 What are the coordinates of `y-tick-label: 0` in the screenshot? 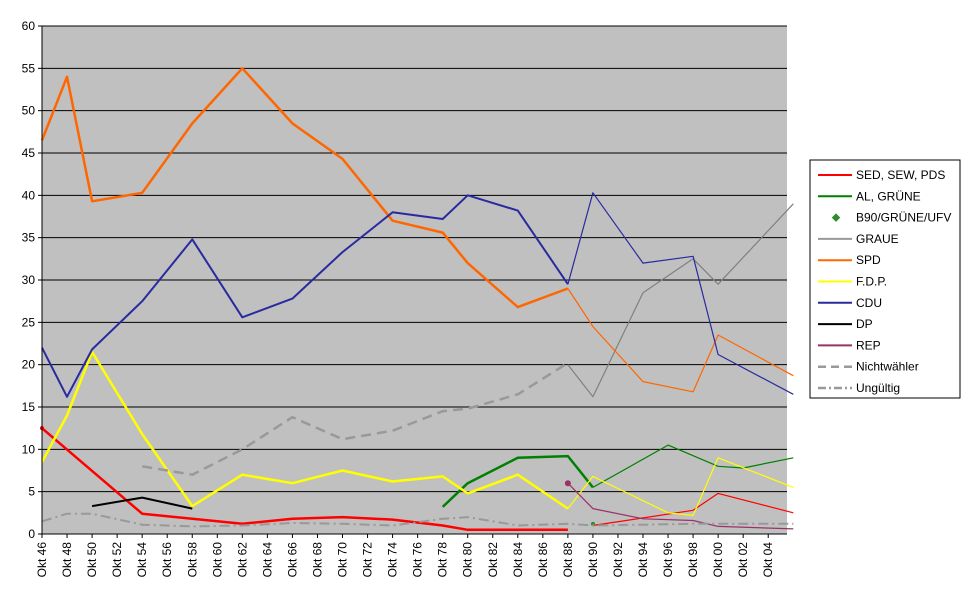 It's located at (31, 534).